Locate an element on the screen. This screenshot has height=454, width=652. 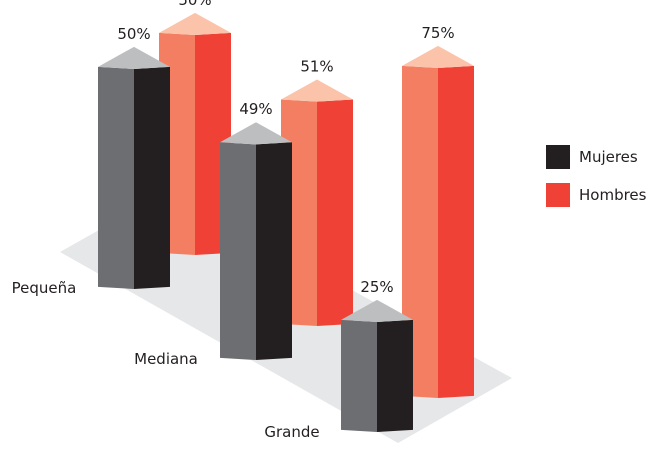
category-label-1: Mediana is located at coordinates (166, 359).